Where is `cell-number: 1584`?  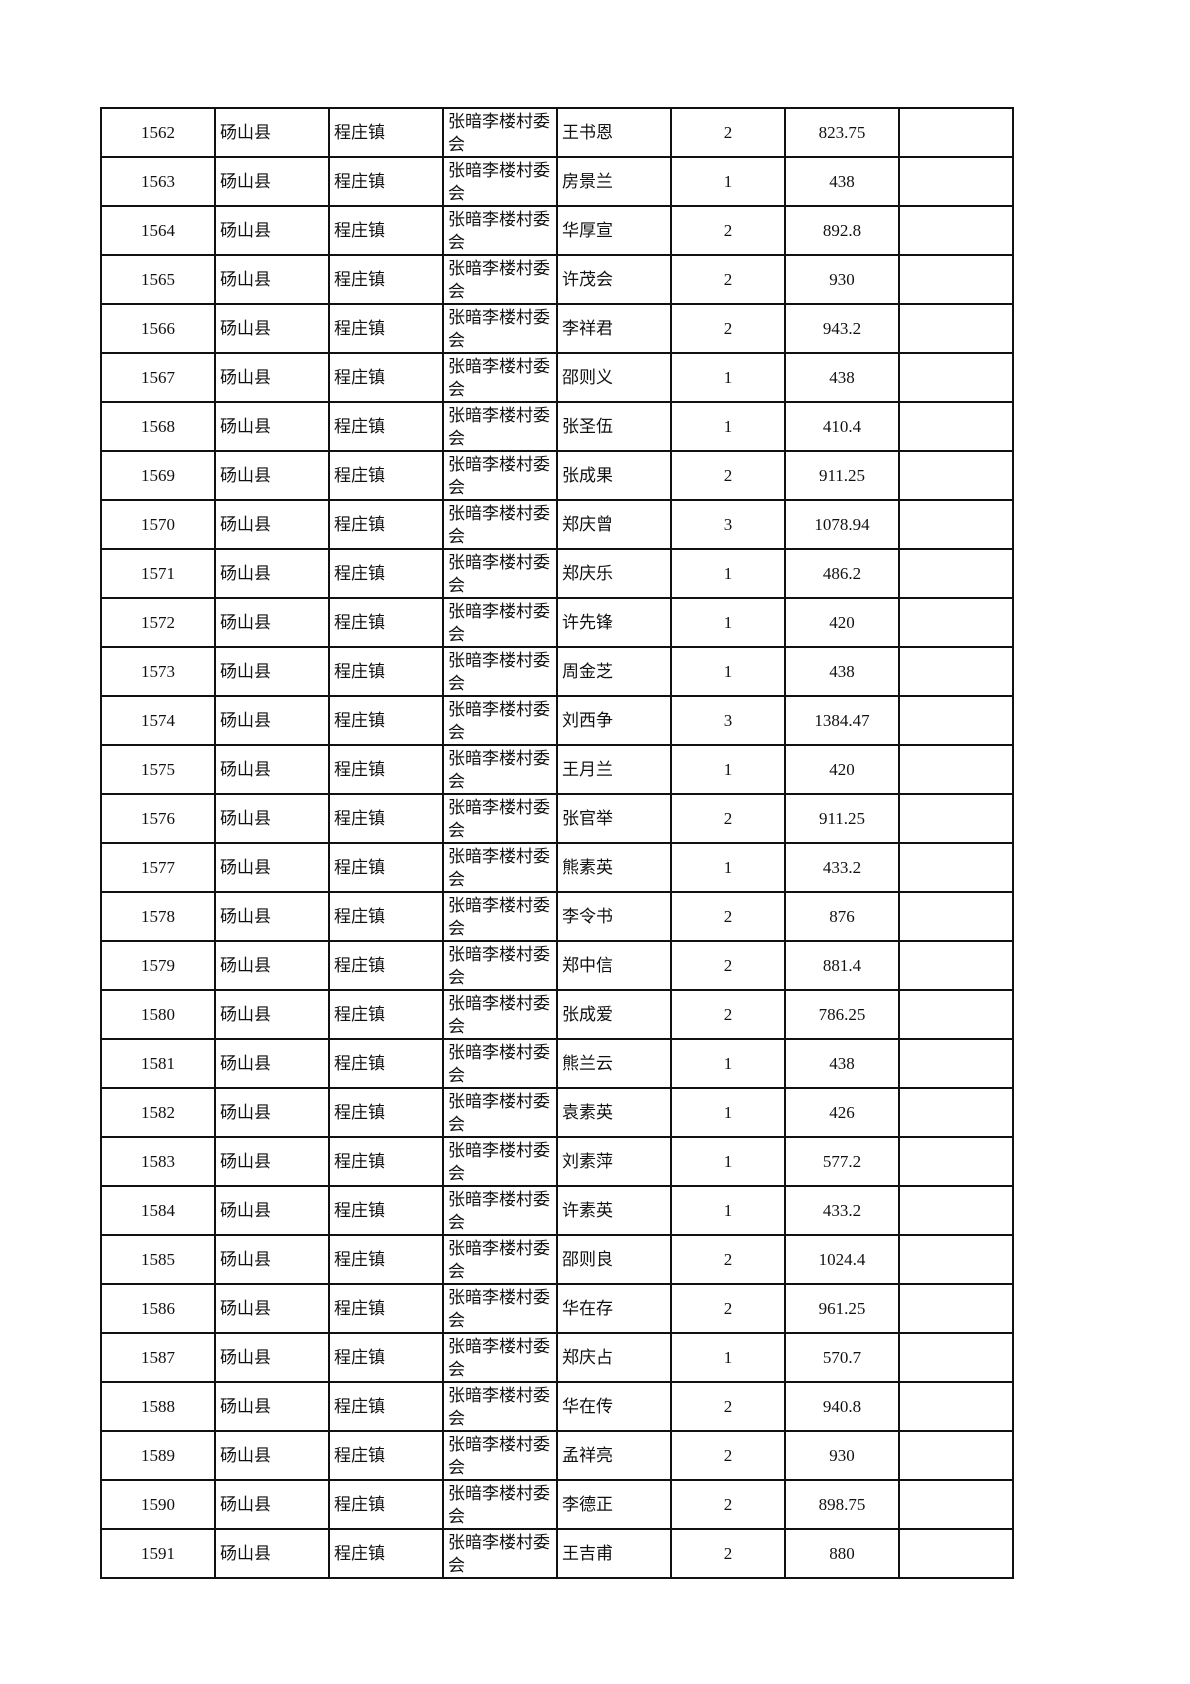
cell-number: 1584 is located at coordinates (158, 1210).